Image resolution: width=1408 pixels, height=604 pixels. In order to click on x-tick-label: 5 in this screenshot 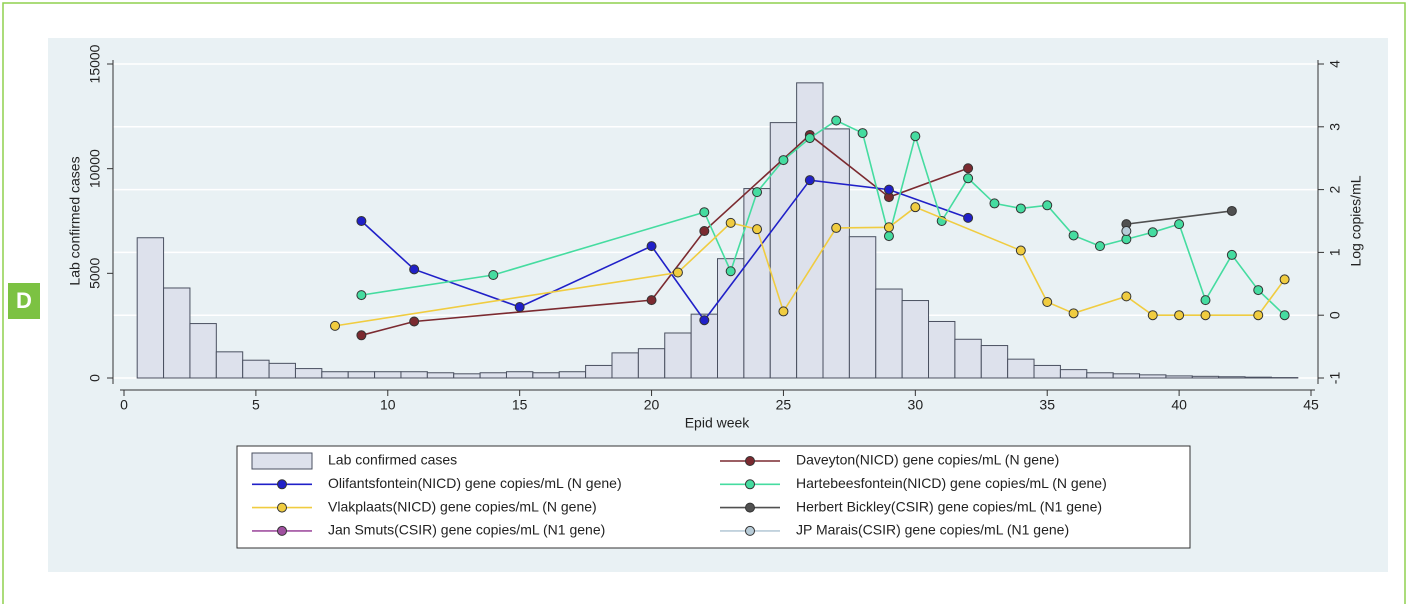, I will do `click(256, 405)`.